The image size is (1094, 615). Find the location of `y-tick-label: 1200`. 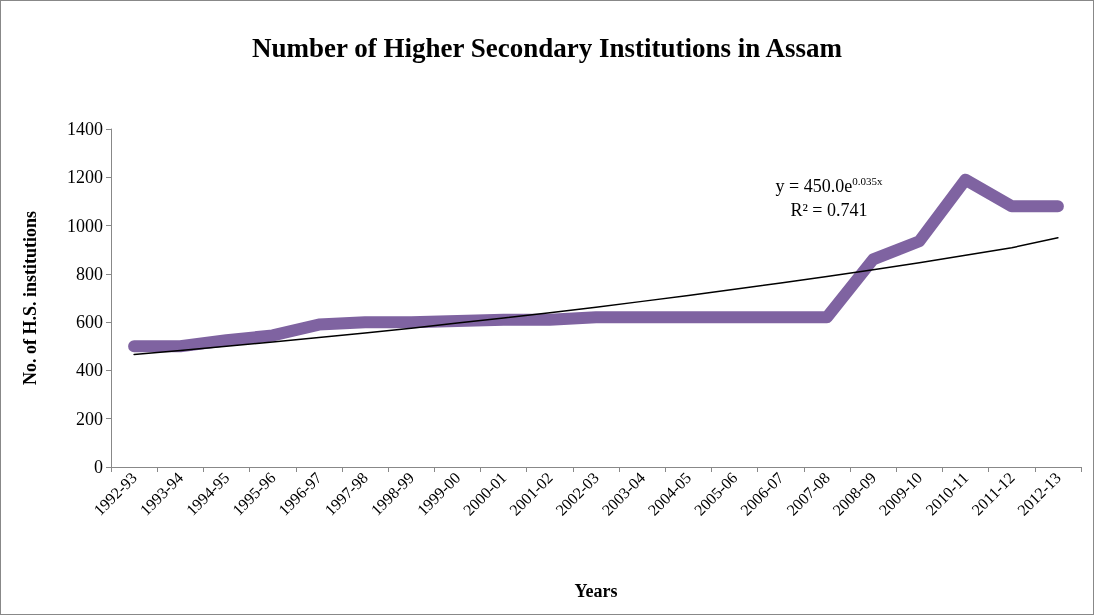

y-tick-label: 1200 is located at coordinates (85, 177).